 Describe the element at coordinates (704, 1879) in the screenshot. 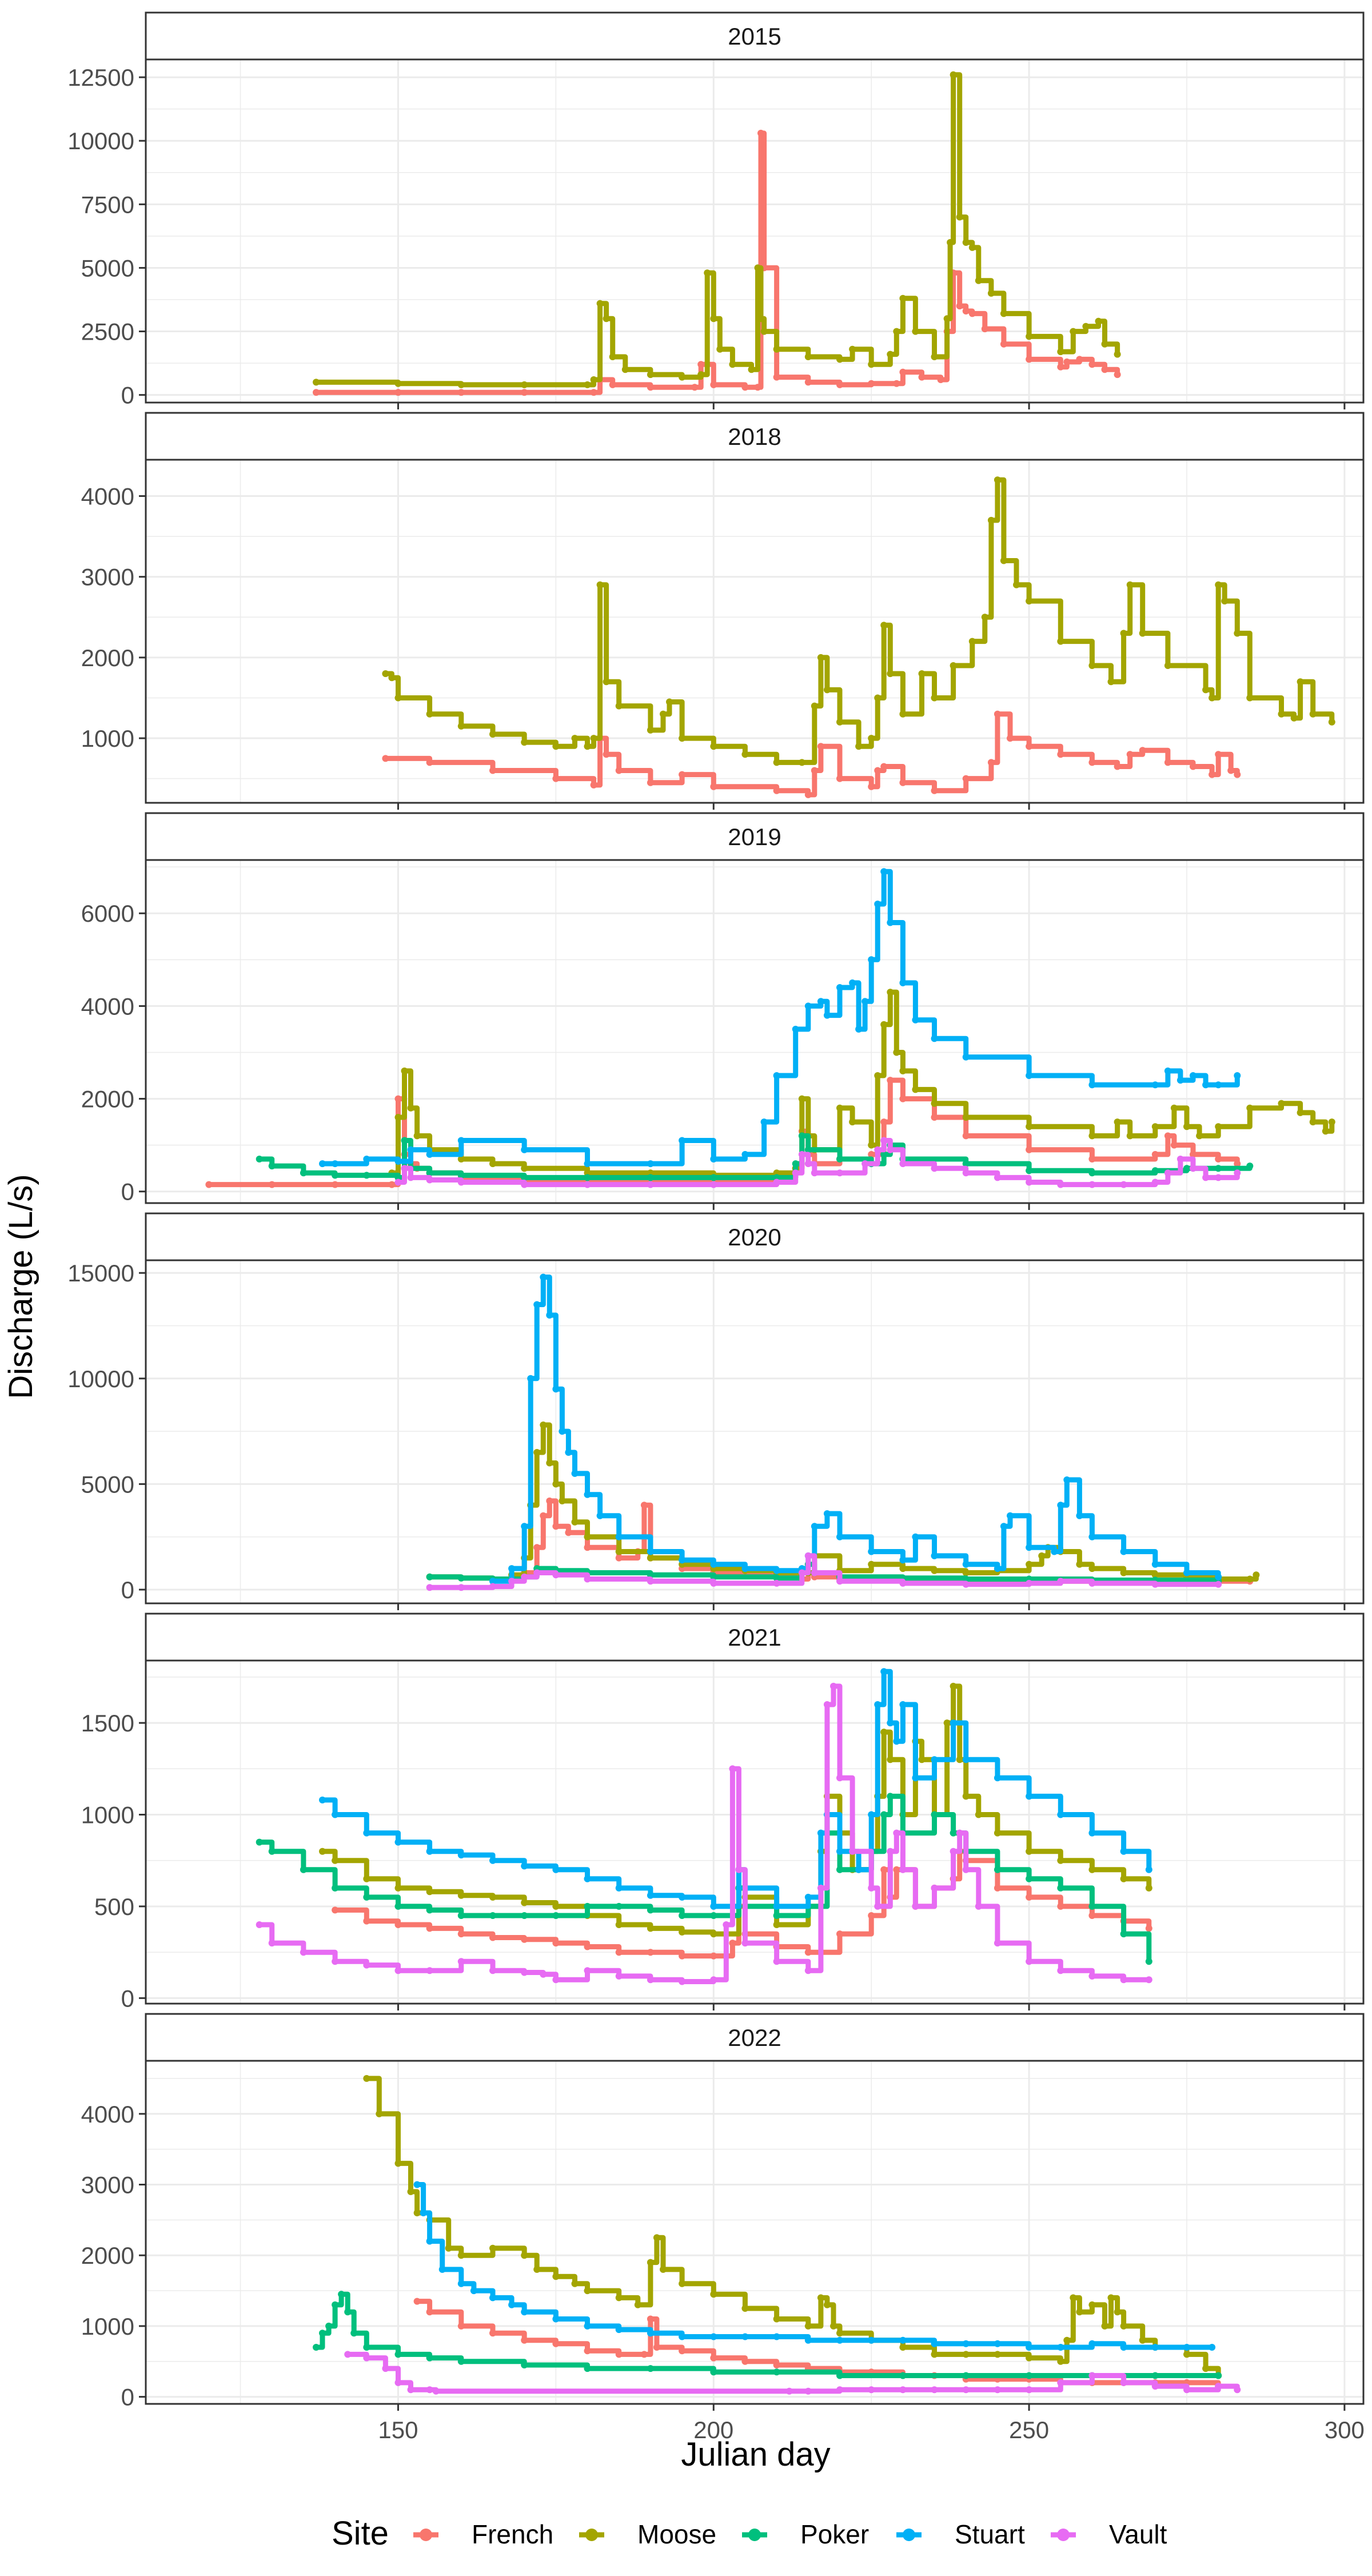

I see `series-points-poker` at that location.